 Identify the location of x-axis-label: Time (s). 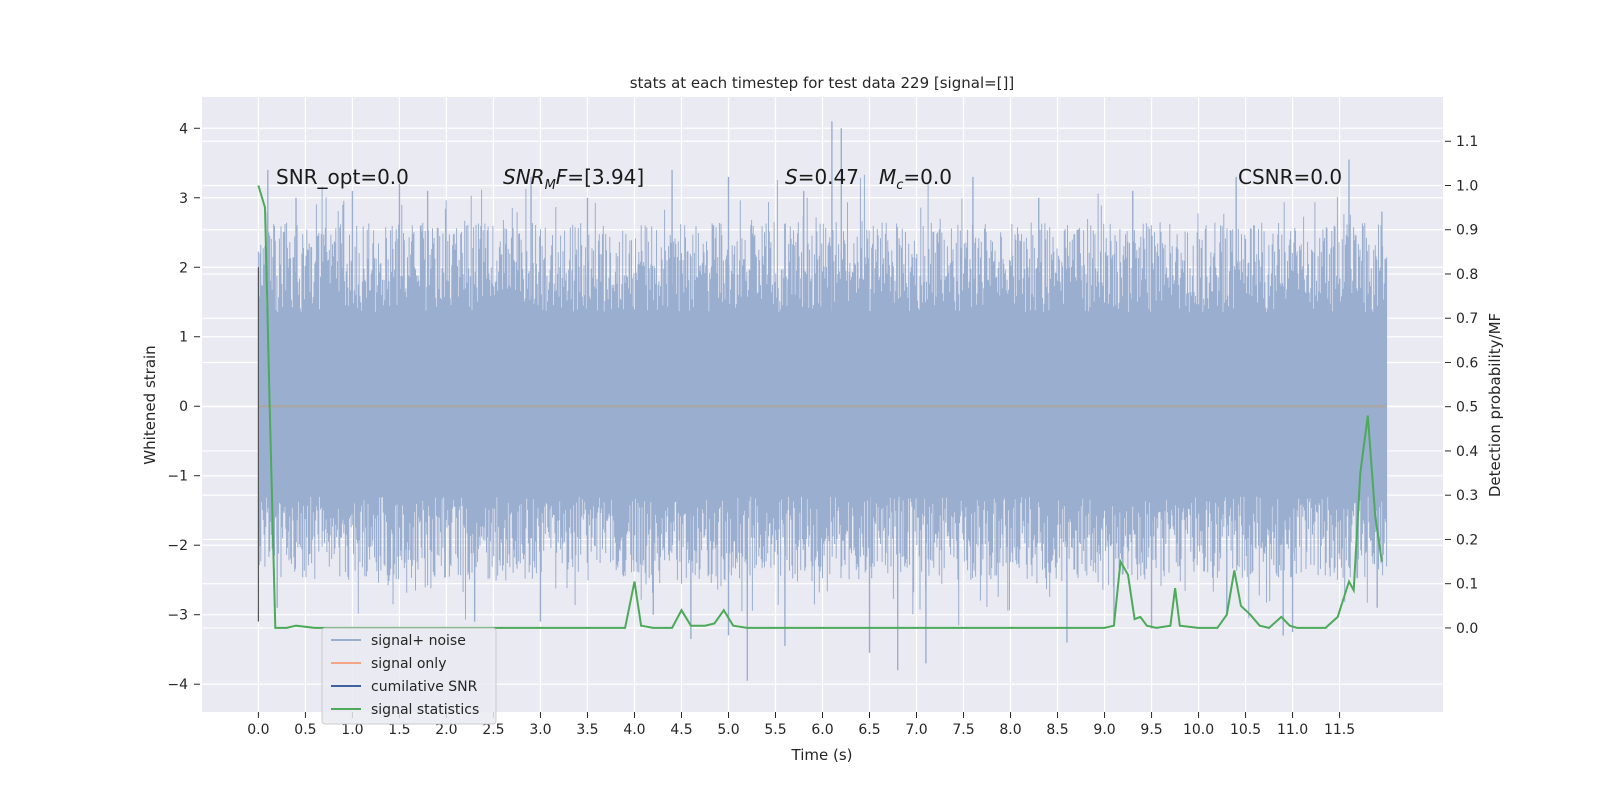
(822, 755).